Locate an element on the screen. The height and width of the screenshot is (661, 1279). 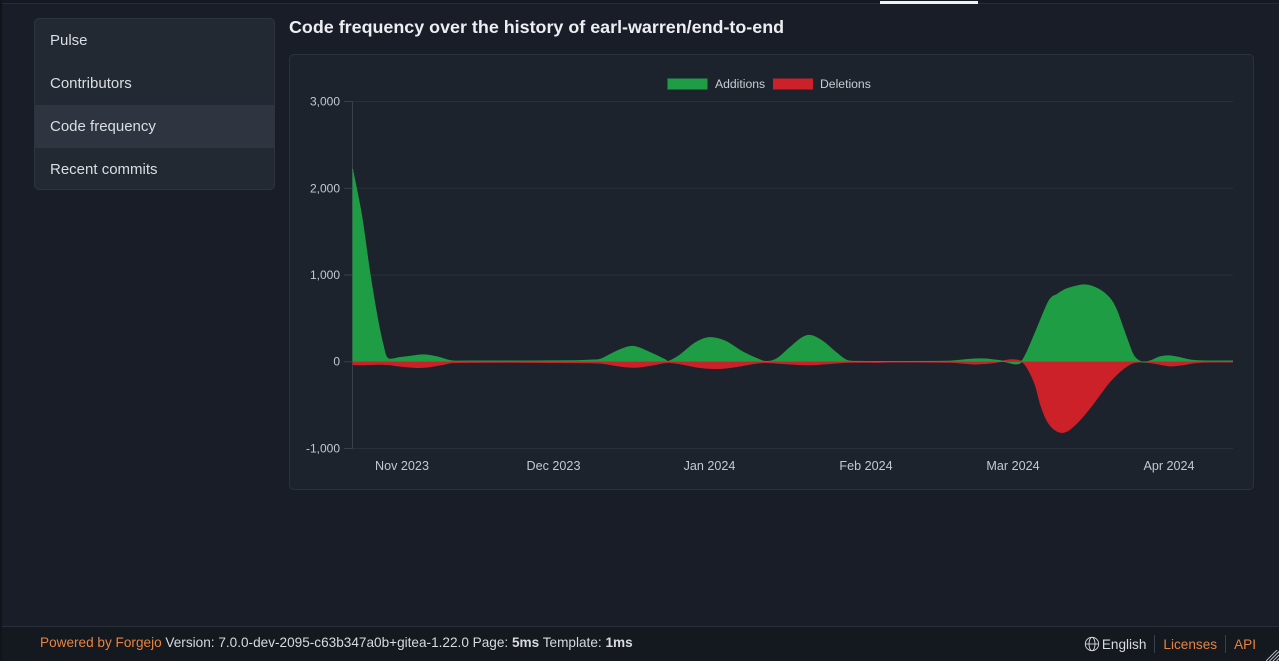
svg-text: Additions is located at coordinates (740, 84).